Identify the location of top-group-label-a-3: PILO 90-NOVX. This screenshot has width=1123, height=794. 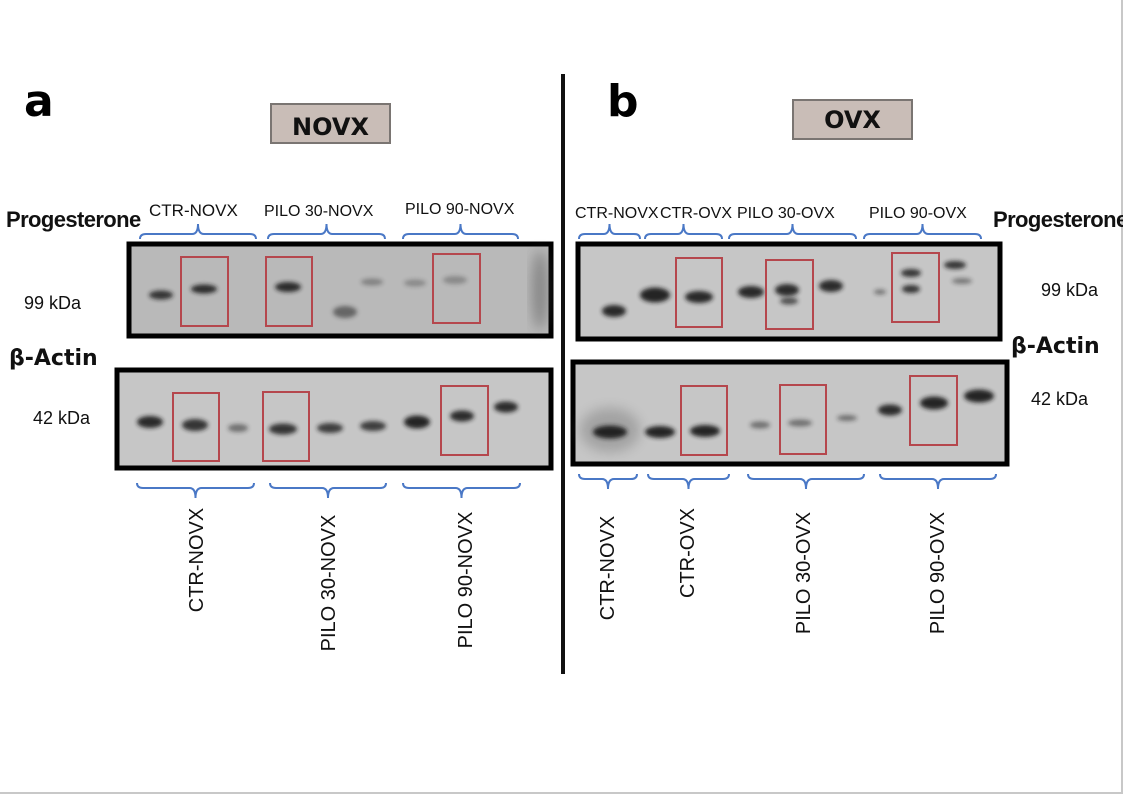
(460, 209).